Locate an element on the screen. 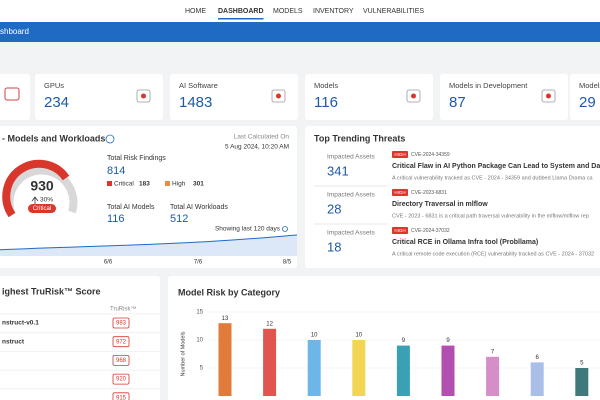 The height and width of the screenshot is (400, 600). score: 983 is located at coordinates (121, 324).